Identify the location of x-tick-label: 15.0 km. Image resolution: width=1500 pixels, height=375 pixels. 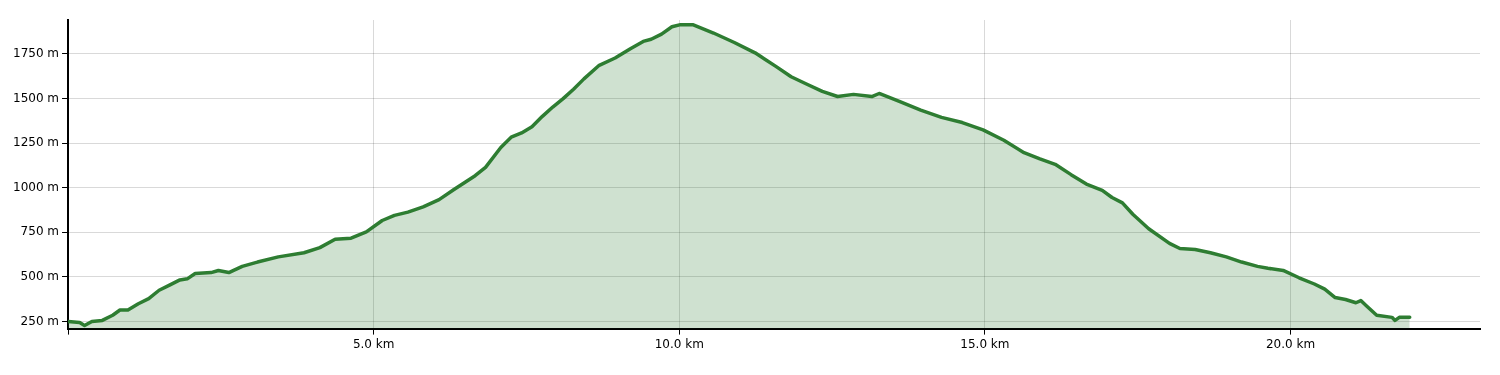
(985, 343).